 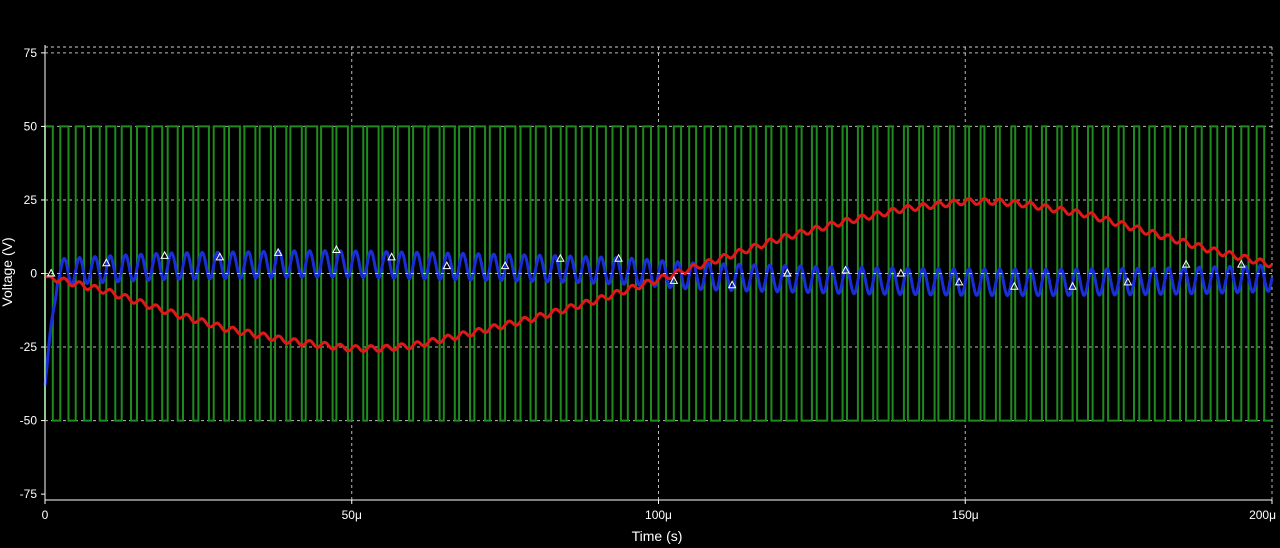 I want to click on y-tick-label: -75, so click(x=29, y=494).